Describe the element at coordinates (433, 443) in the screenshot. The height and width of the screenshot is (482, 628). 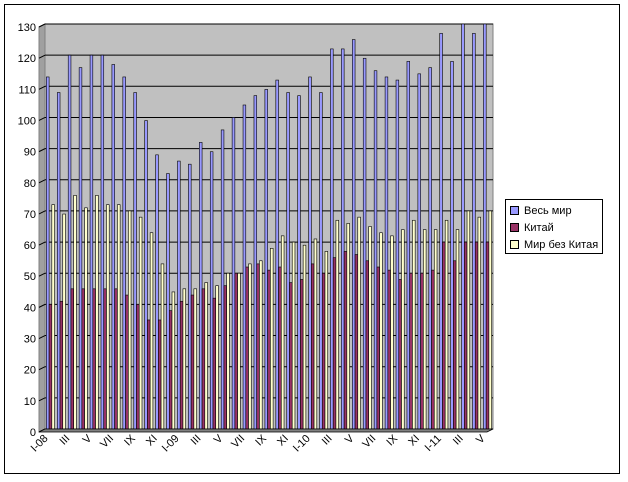
I see `x-tick-label: I-11` at that location.